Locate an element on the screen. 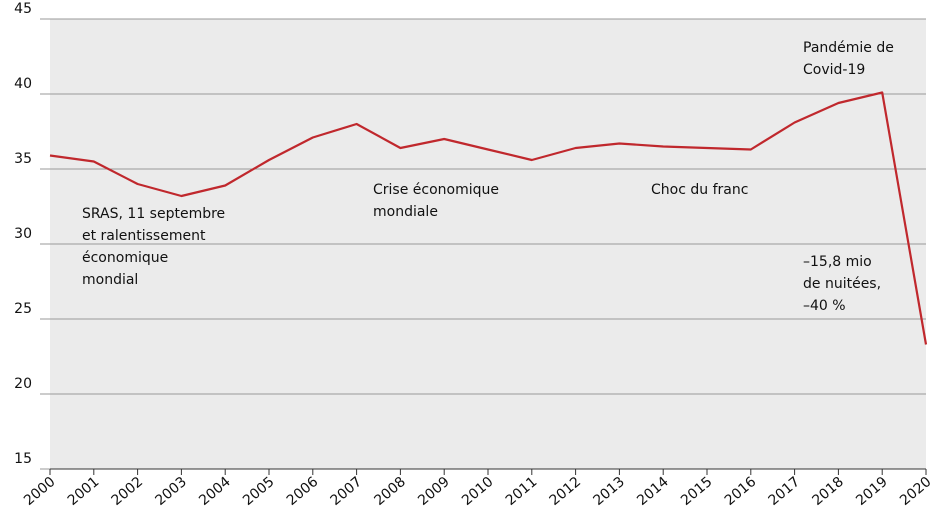 The image size is (937, 523). annotation-line: Crise économique is located at coordinates (436, 190).